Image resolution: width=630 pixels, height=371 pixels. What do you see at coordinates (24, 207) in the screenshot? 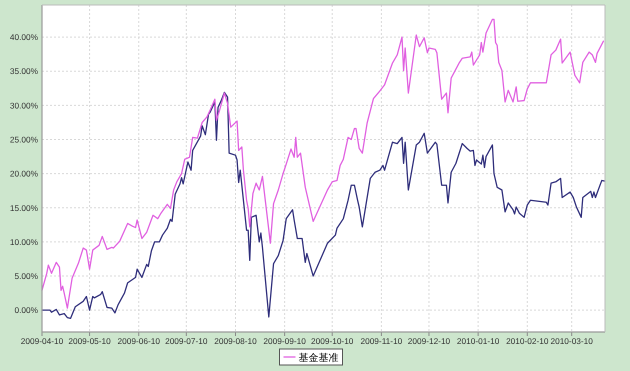
I see `y-tick-label: 15.00%` at bounding box center [24, 207].